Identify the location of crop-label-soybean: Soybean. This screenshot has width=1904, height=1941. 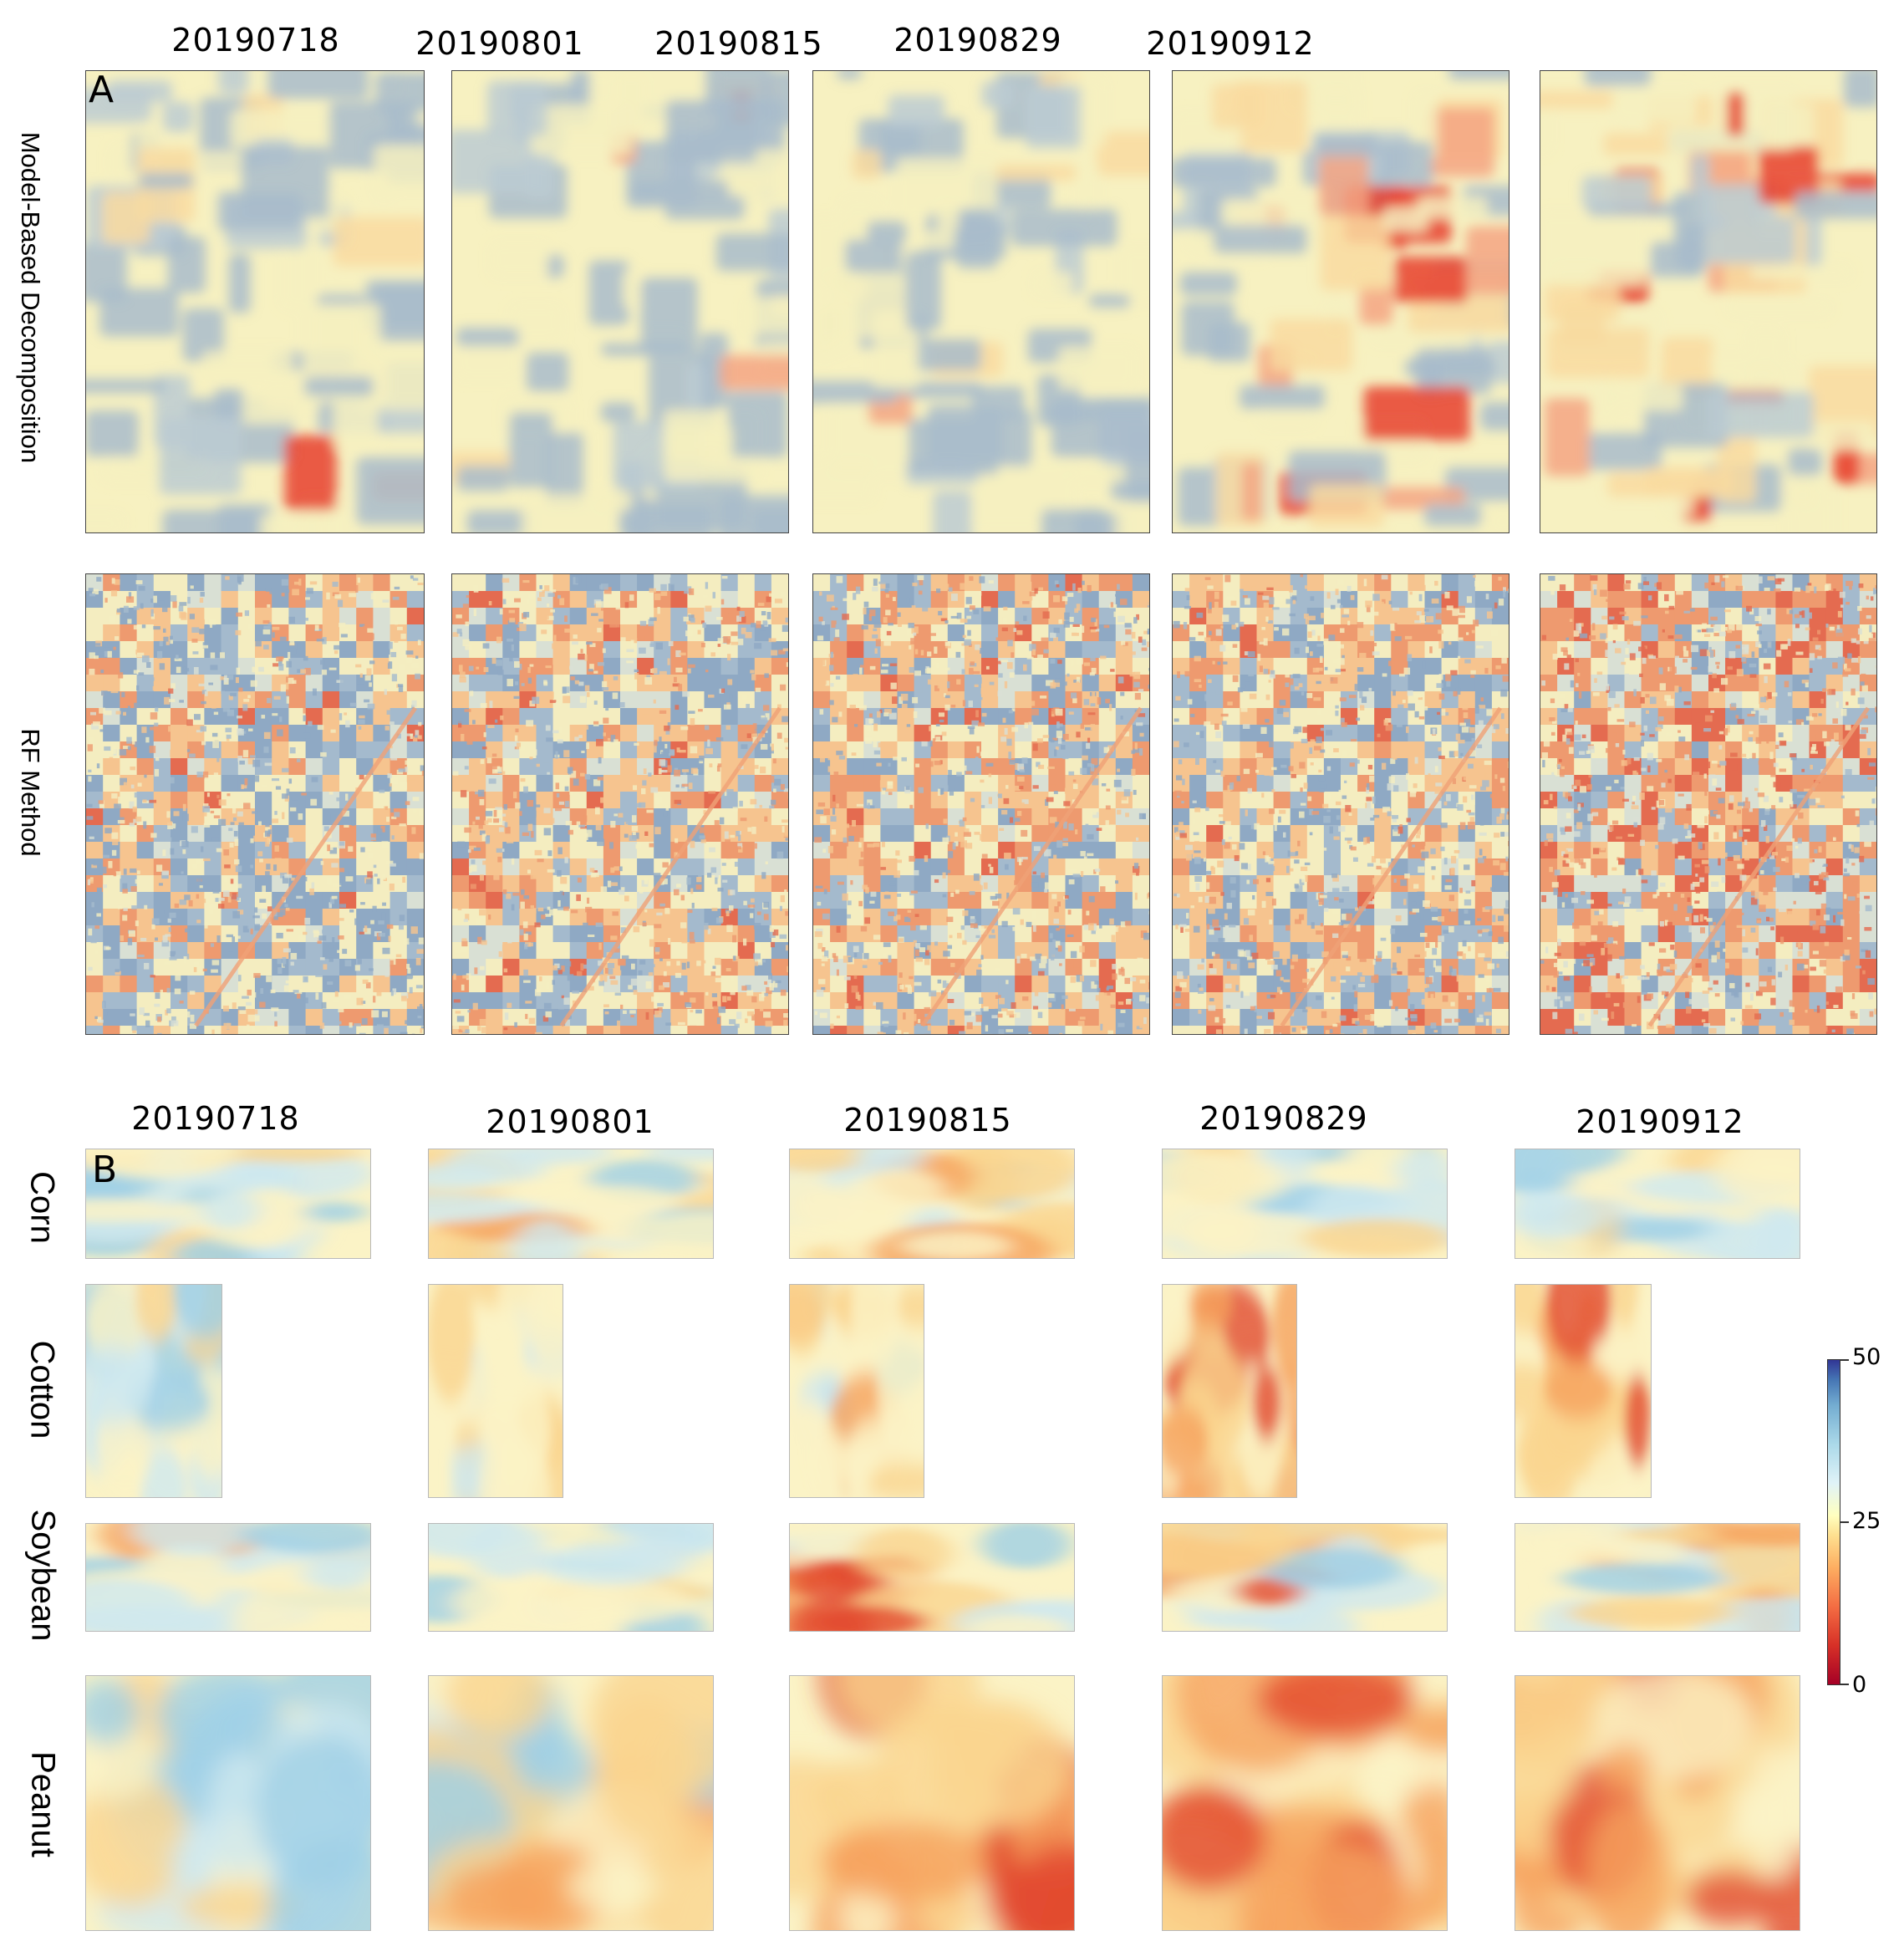
(43, 1575).